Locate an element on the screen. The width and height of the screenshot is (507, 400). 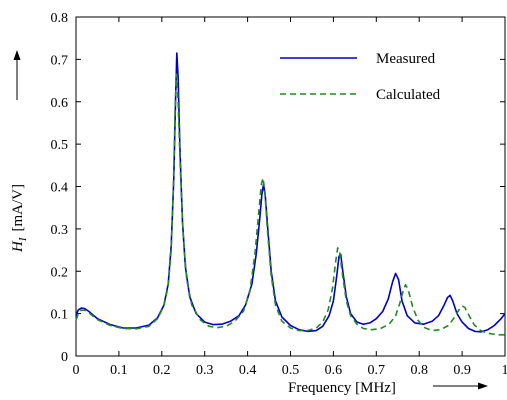
y-axis-arrow is located at coordinates (17, 75).